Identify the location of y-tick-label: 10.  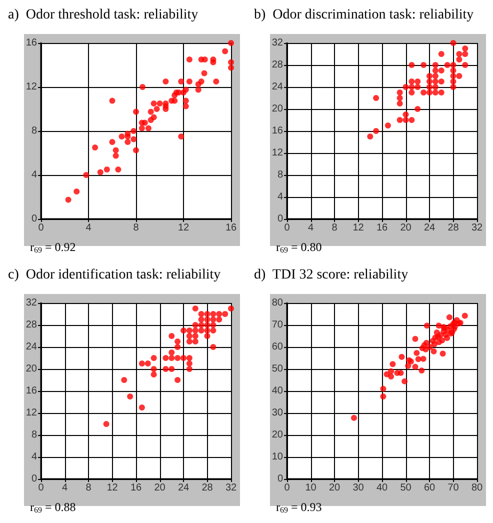
(278, 457).